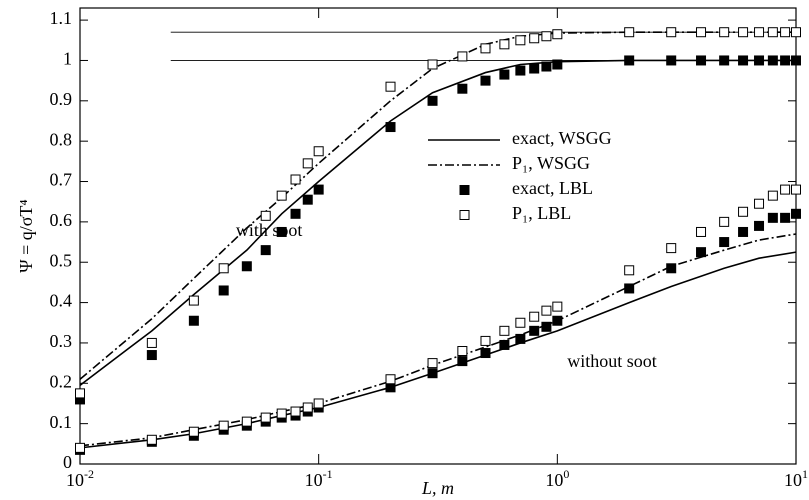  Describe the element at coordinates (61, 99) in the screenshot. I see `y-tick-label: 0.9` at that location.